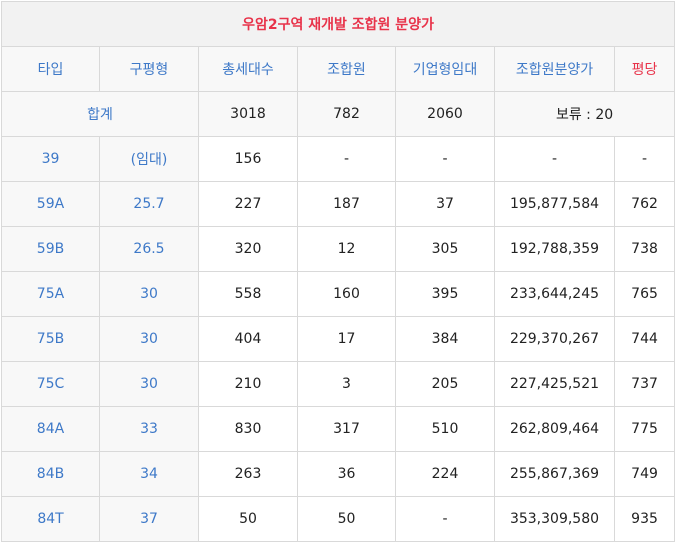 This screenshot has width=675, height=545. Describe the element at coordinates (554, 204) in the screenshot. I see `cell-member-price: 195,877,584` at that location.